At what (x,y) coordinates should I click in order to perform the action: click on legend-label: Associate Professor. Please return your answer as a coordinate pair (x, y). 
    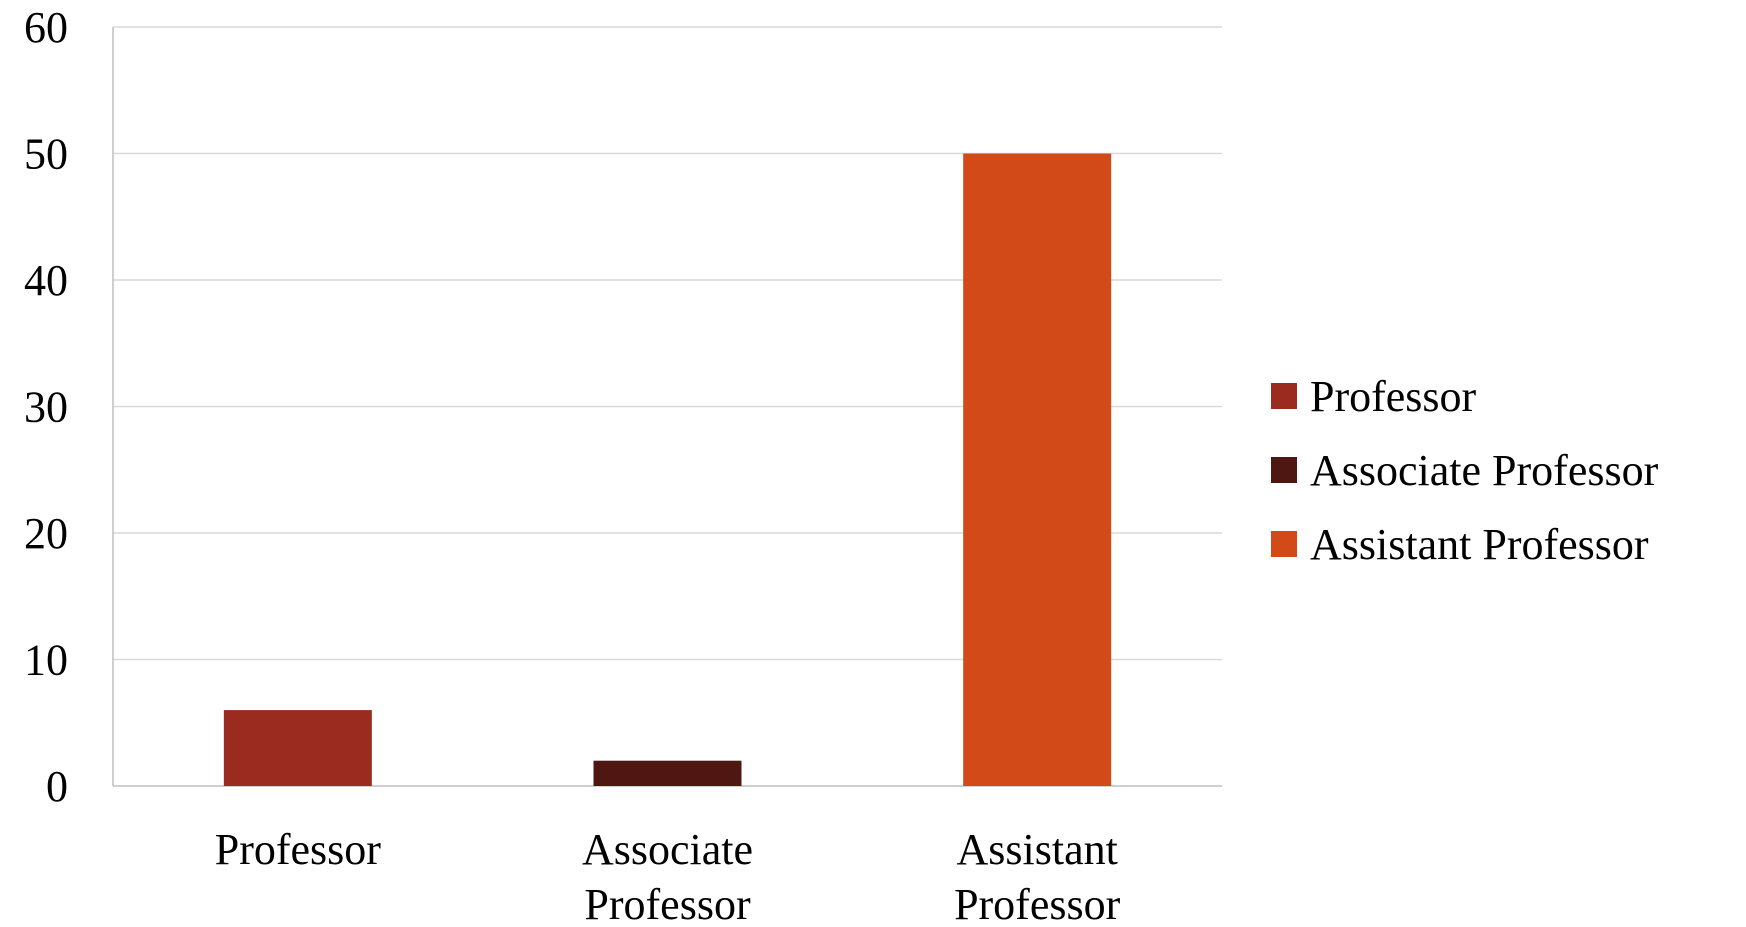
    Looking at the image, I should click on (1484, 470).